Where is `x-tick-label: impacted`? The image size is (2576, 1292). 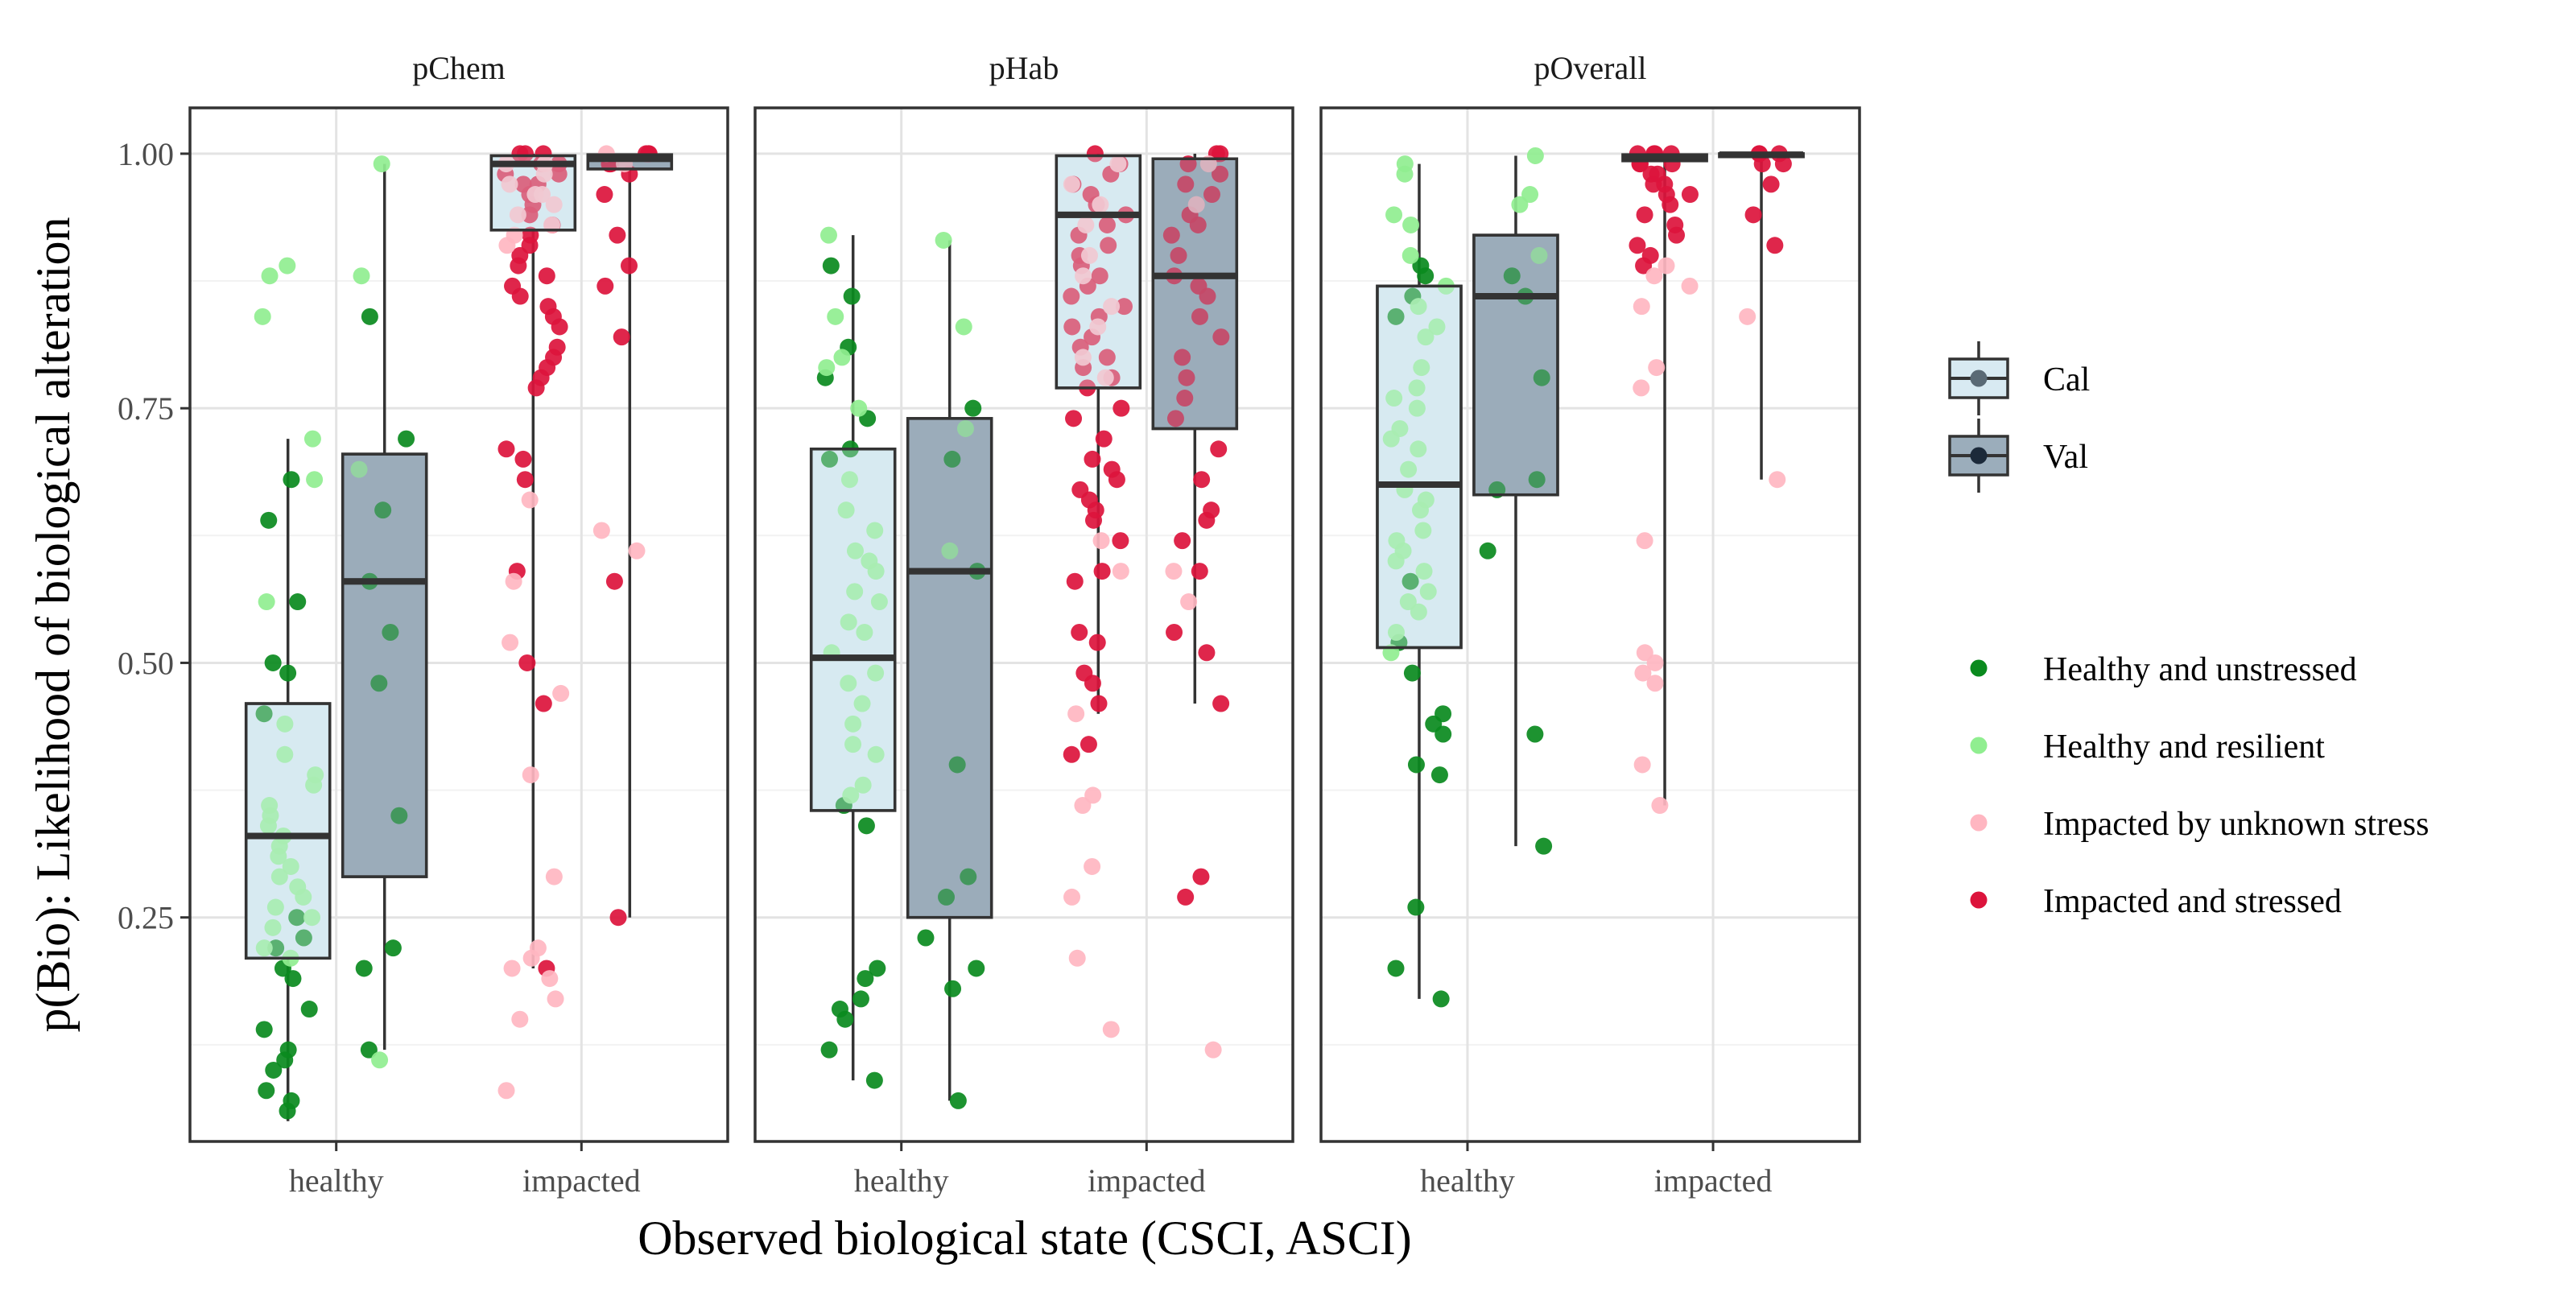 x-tick-label: impacted is located at coordinates (581, 1180).